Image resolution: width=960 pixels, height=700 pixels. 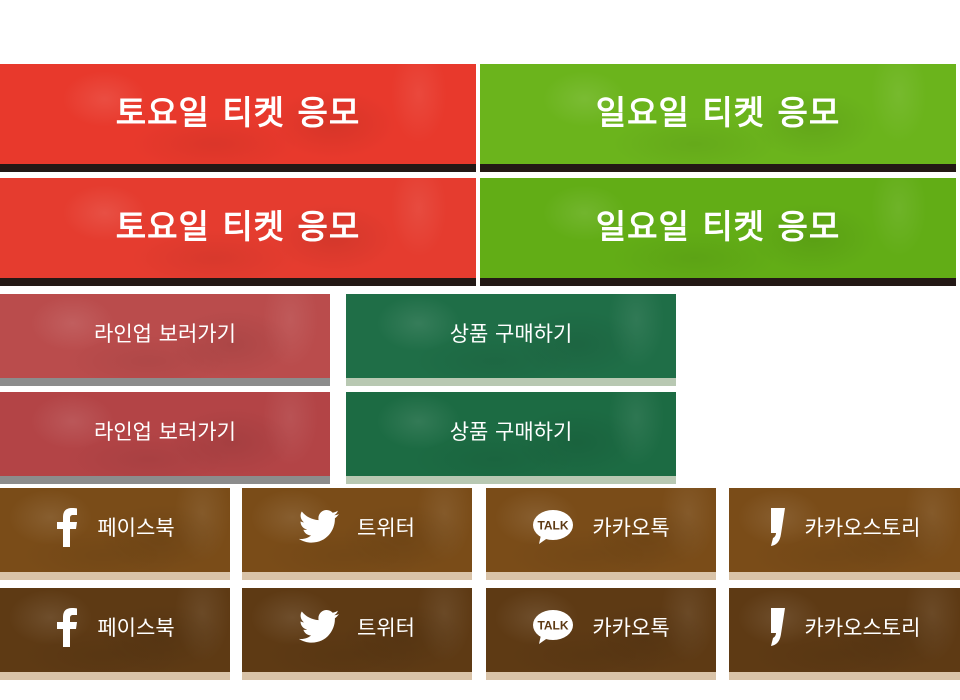 I want to click on saturday-ticket-button: 토요일 티켓 응모, so click(x=238, y=118).